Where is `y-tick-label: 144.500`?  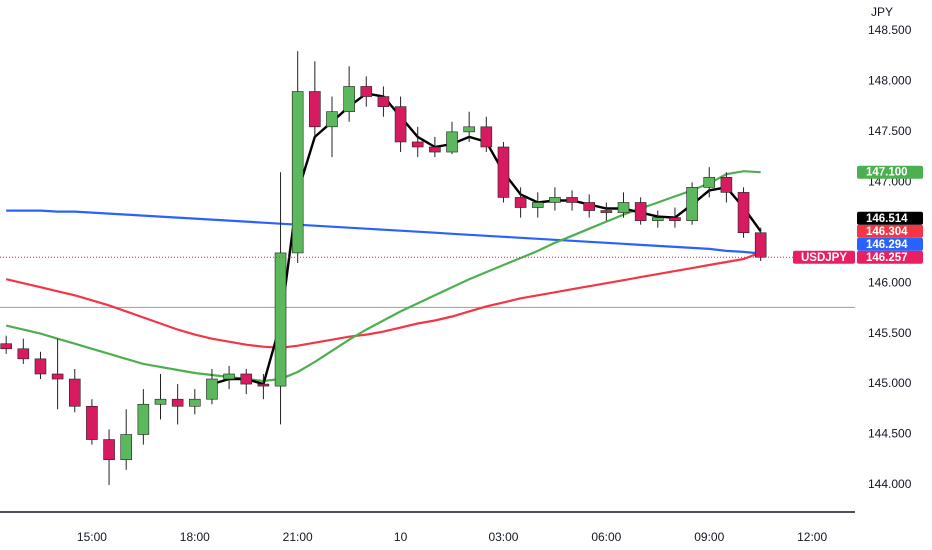
y-tick-label: 144.500 is located at coordinates (890, 434).